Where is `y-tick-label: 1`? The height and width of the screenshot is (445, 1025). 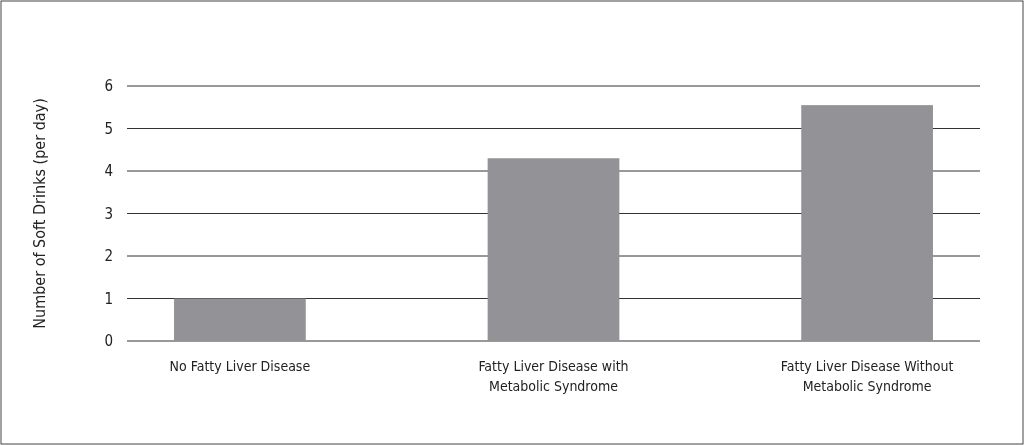 y-tick-label: 1 is located at coordinates (108, 298).